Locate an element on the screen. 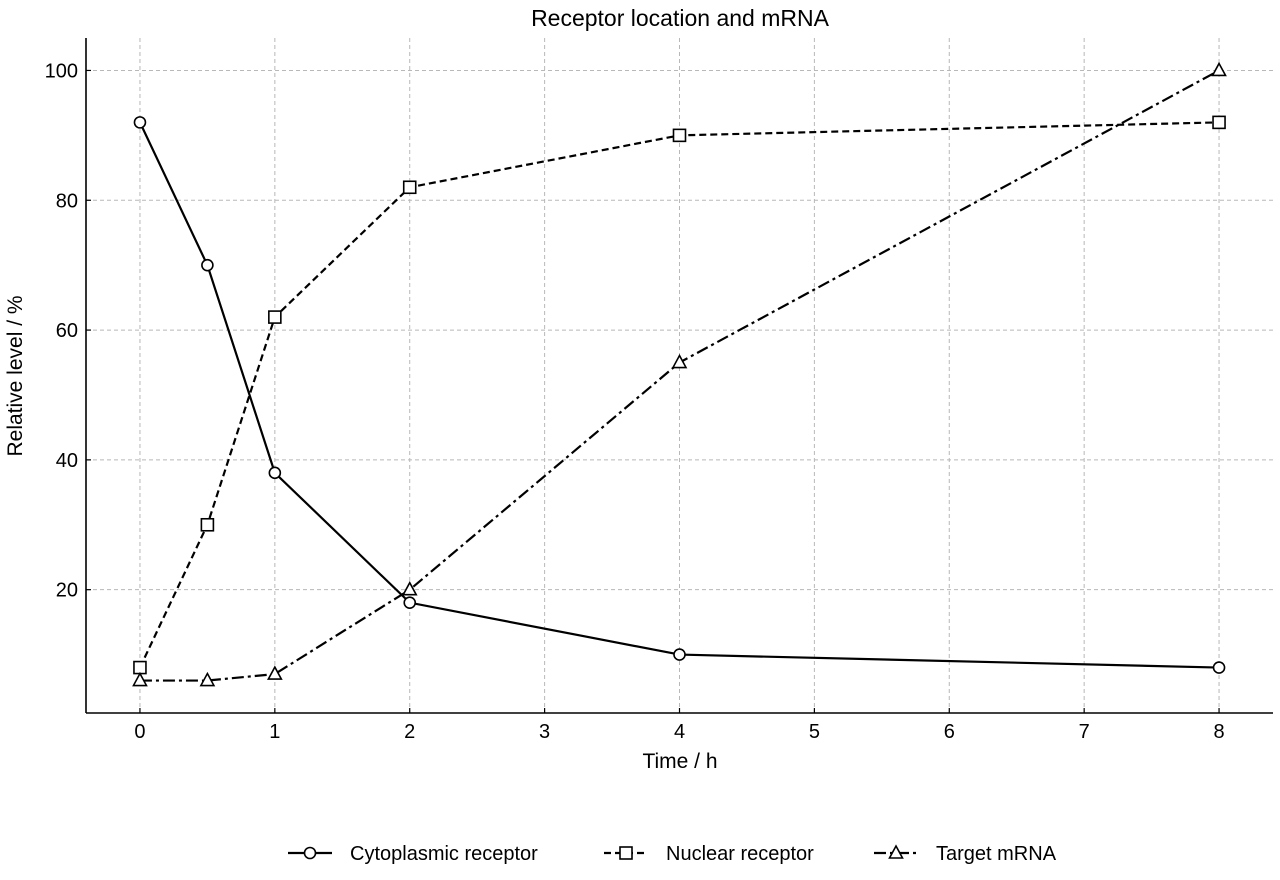 The width and height of the screenshot is (1280, 880). x-tick-label: 5 is located at coordinates (814, 732).